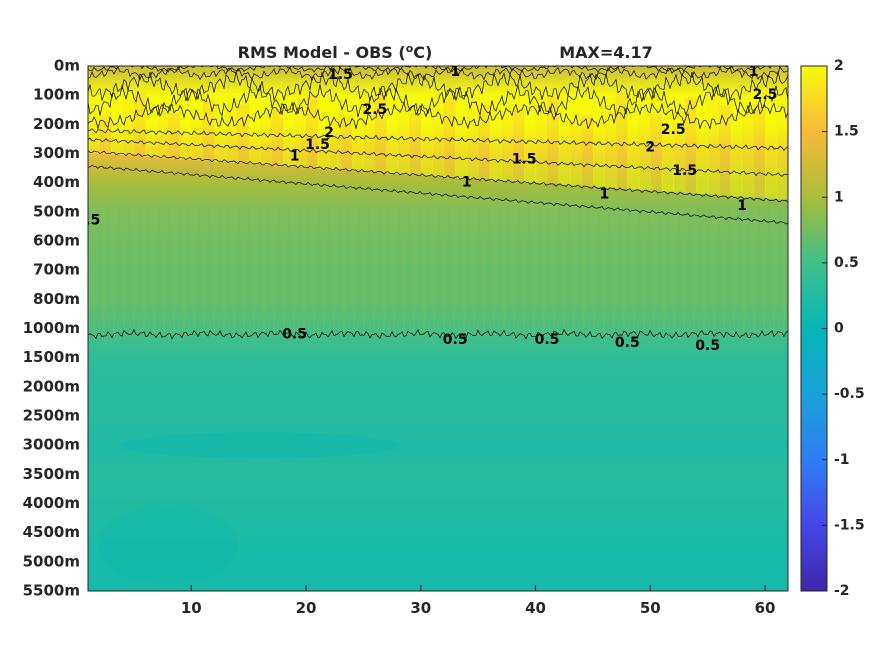 The image size is (875, 656). I want to click on colorbar-tick-label: 0, so click(839, 329).